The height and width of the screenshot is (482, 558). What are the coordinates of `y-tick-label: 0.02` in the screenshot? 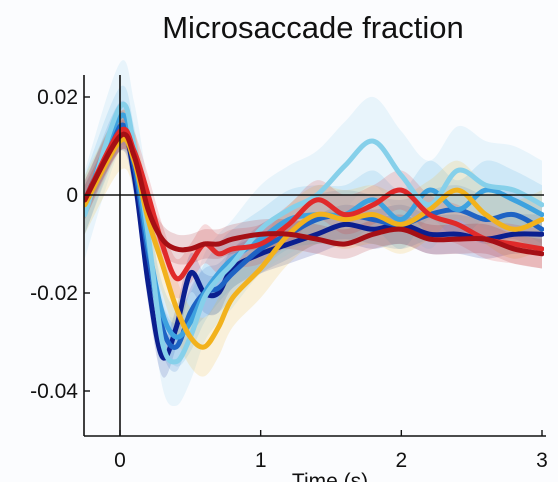 It's located at (57, 97).